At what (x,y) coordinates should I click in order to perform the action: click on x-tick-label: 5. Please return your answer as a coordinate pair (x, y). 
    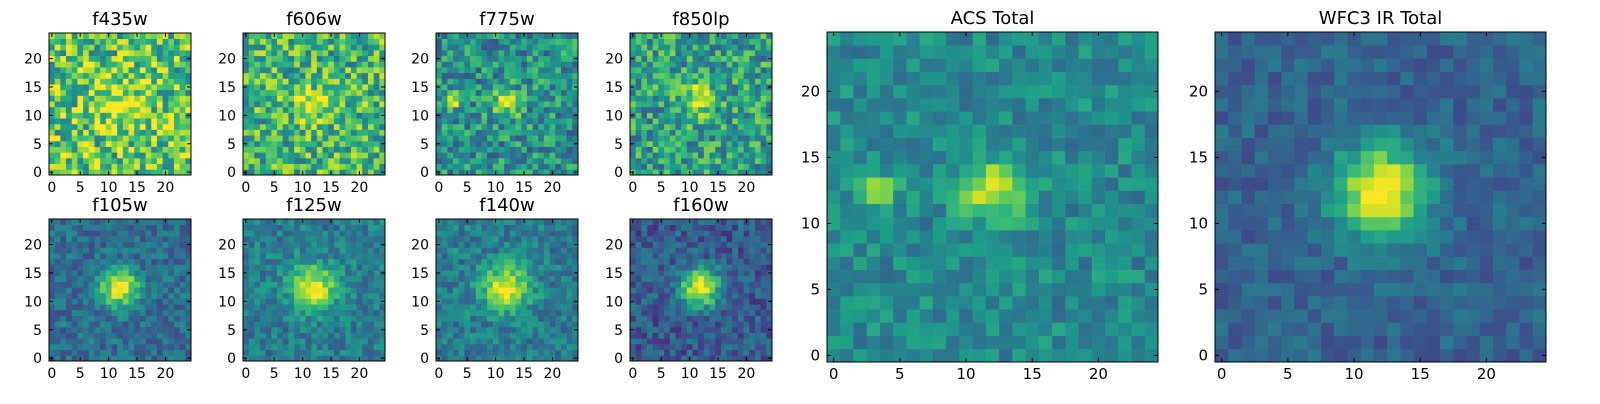
    Looking at the image, I should click on (80, 188).